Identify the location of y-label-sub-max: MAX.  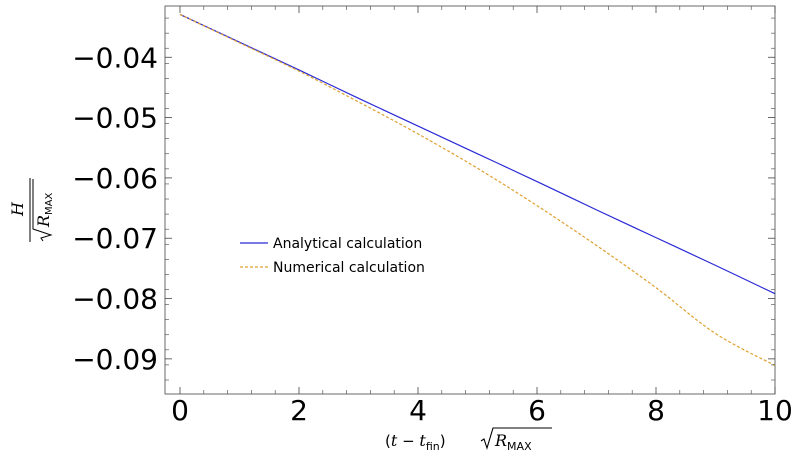
(49, 203).